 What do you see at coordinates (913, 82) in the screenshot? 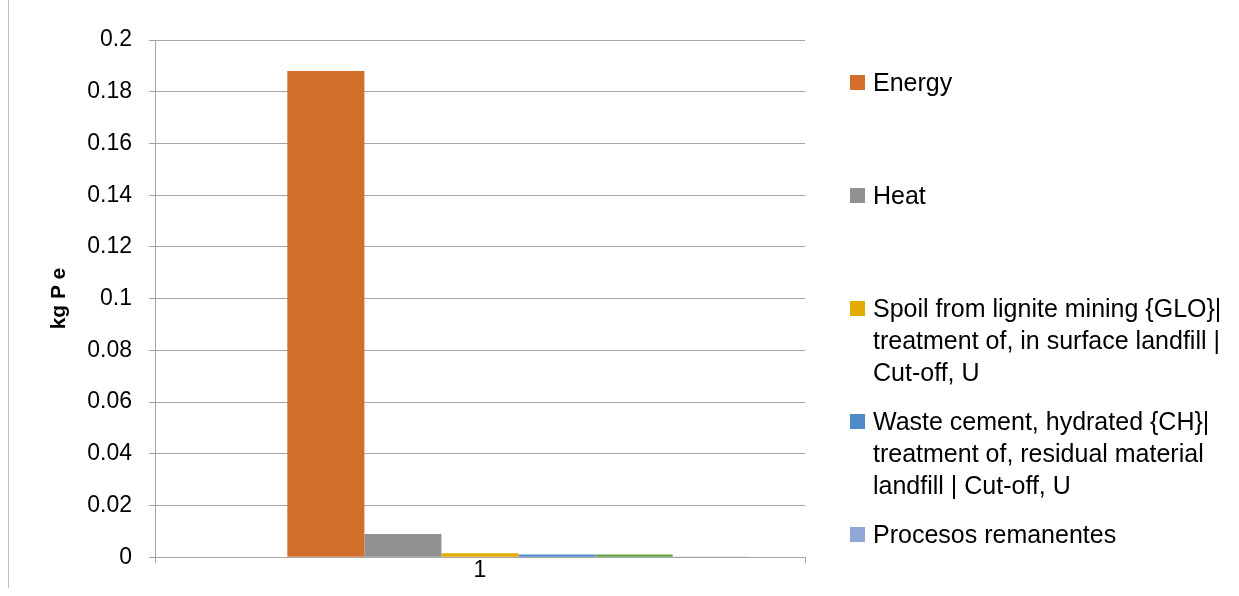
I see `legend-label: Energy` at bounding box center [913, 82].